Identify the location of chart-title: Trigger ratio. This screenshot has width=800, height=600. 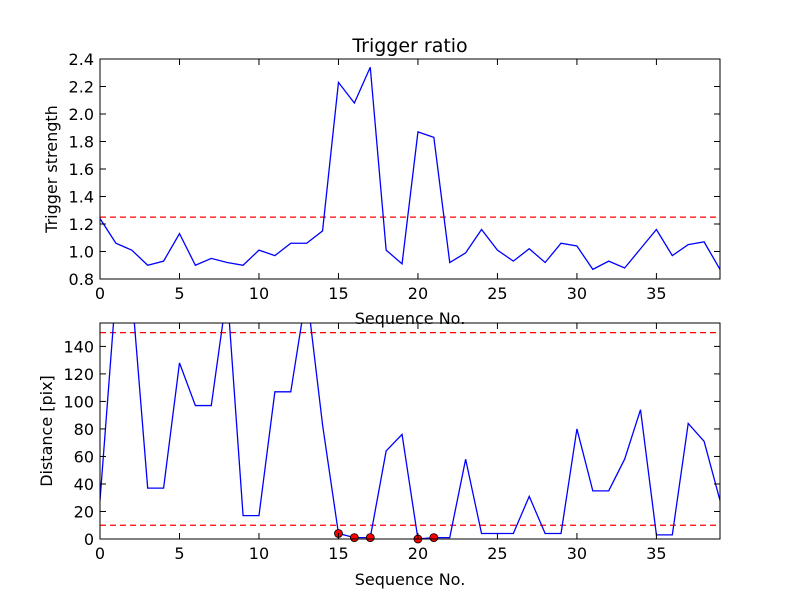
(409, 46).